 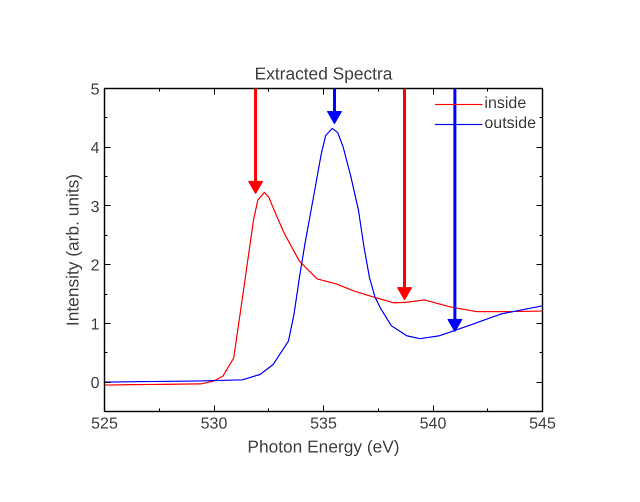 I want to click on x-tick-label: 535, so click(x=323, y=424).